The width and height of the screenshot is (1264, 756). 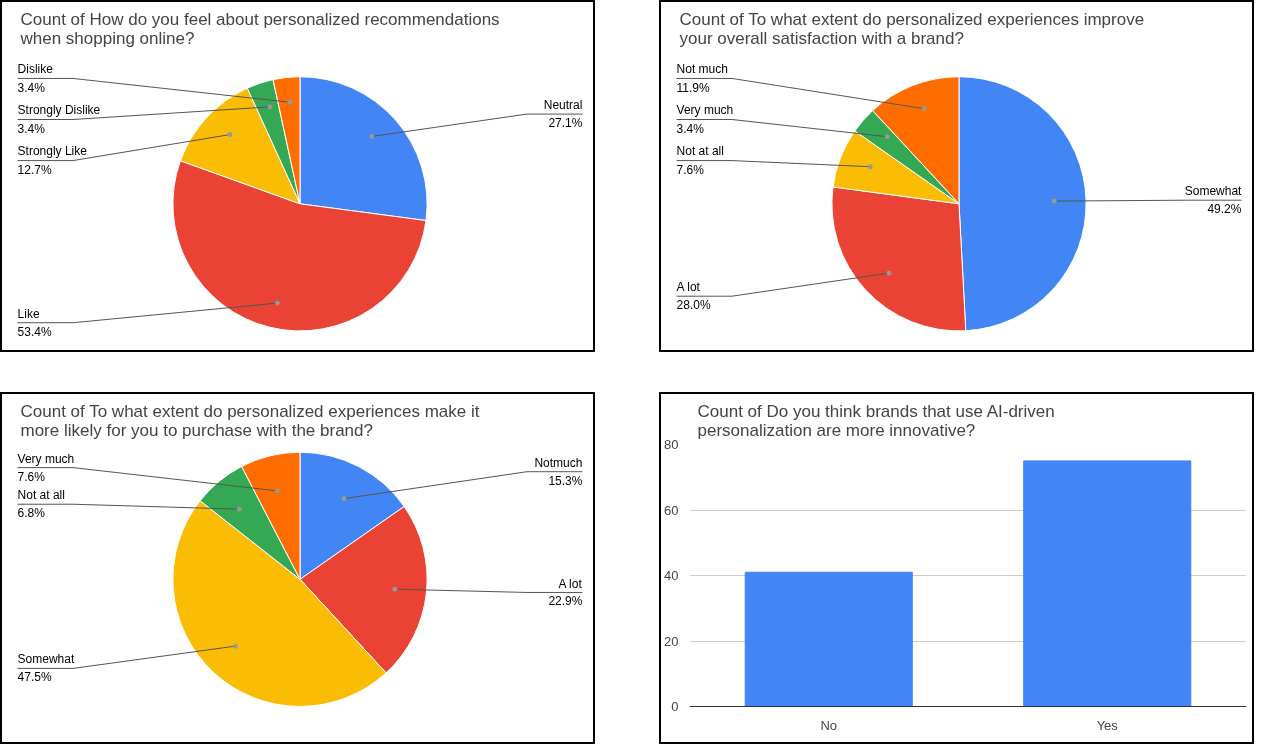 What do you see at coordinates (671, 575) in the screenshot?
I see `y-tick-label: 40` at bounding box center [671, 575].